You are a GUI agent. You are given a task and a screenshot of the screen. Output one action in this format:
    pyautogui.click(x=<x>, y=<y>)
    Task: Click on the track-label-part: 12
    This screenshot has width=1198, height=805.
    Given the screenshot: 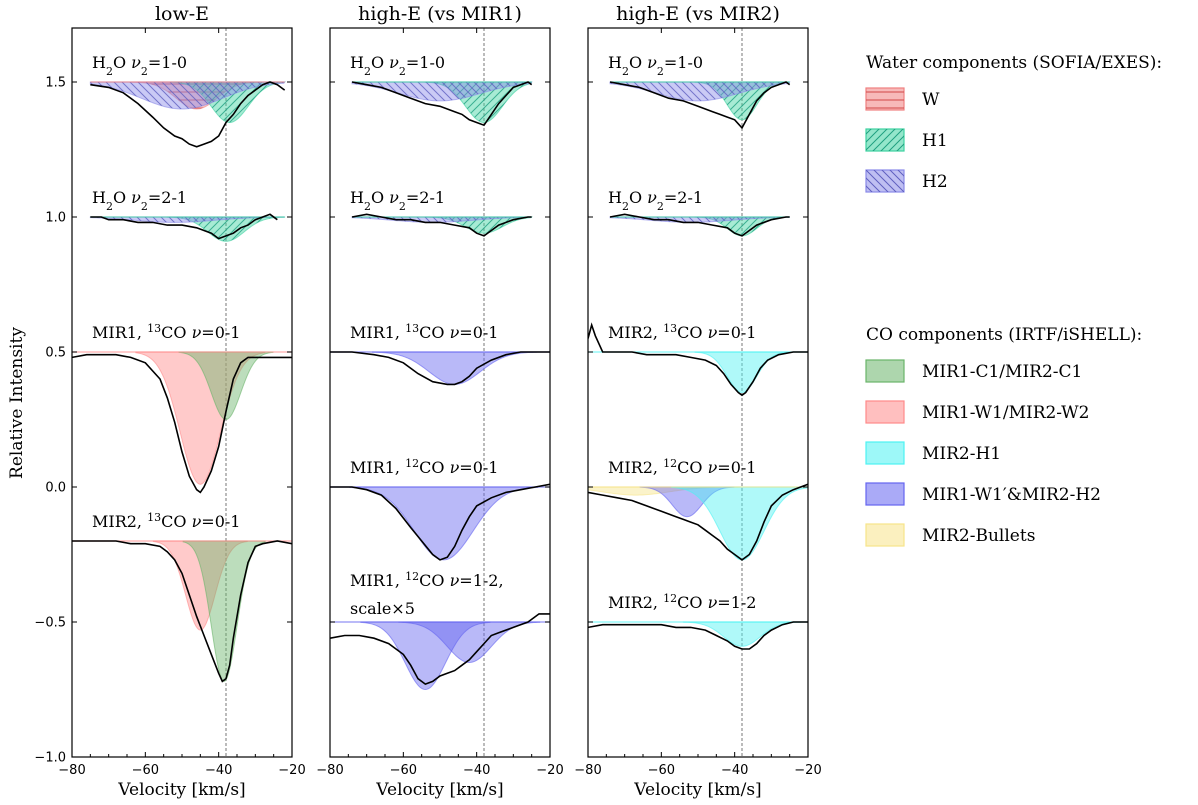 What is the action you would take?
    pyautogui.click(x=670, y=598)
    